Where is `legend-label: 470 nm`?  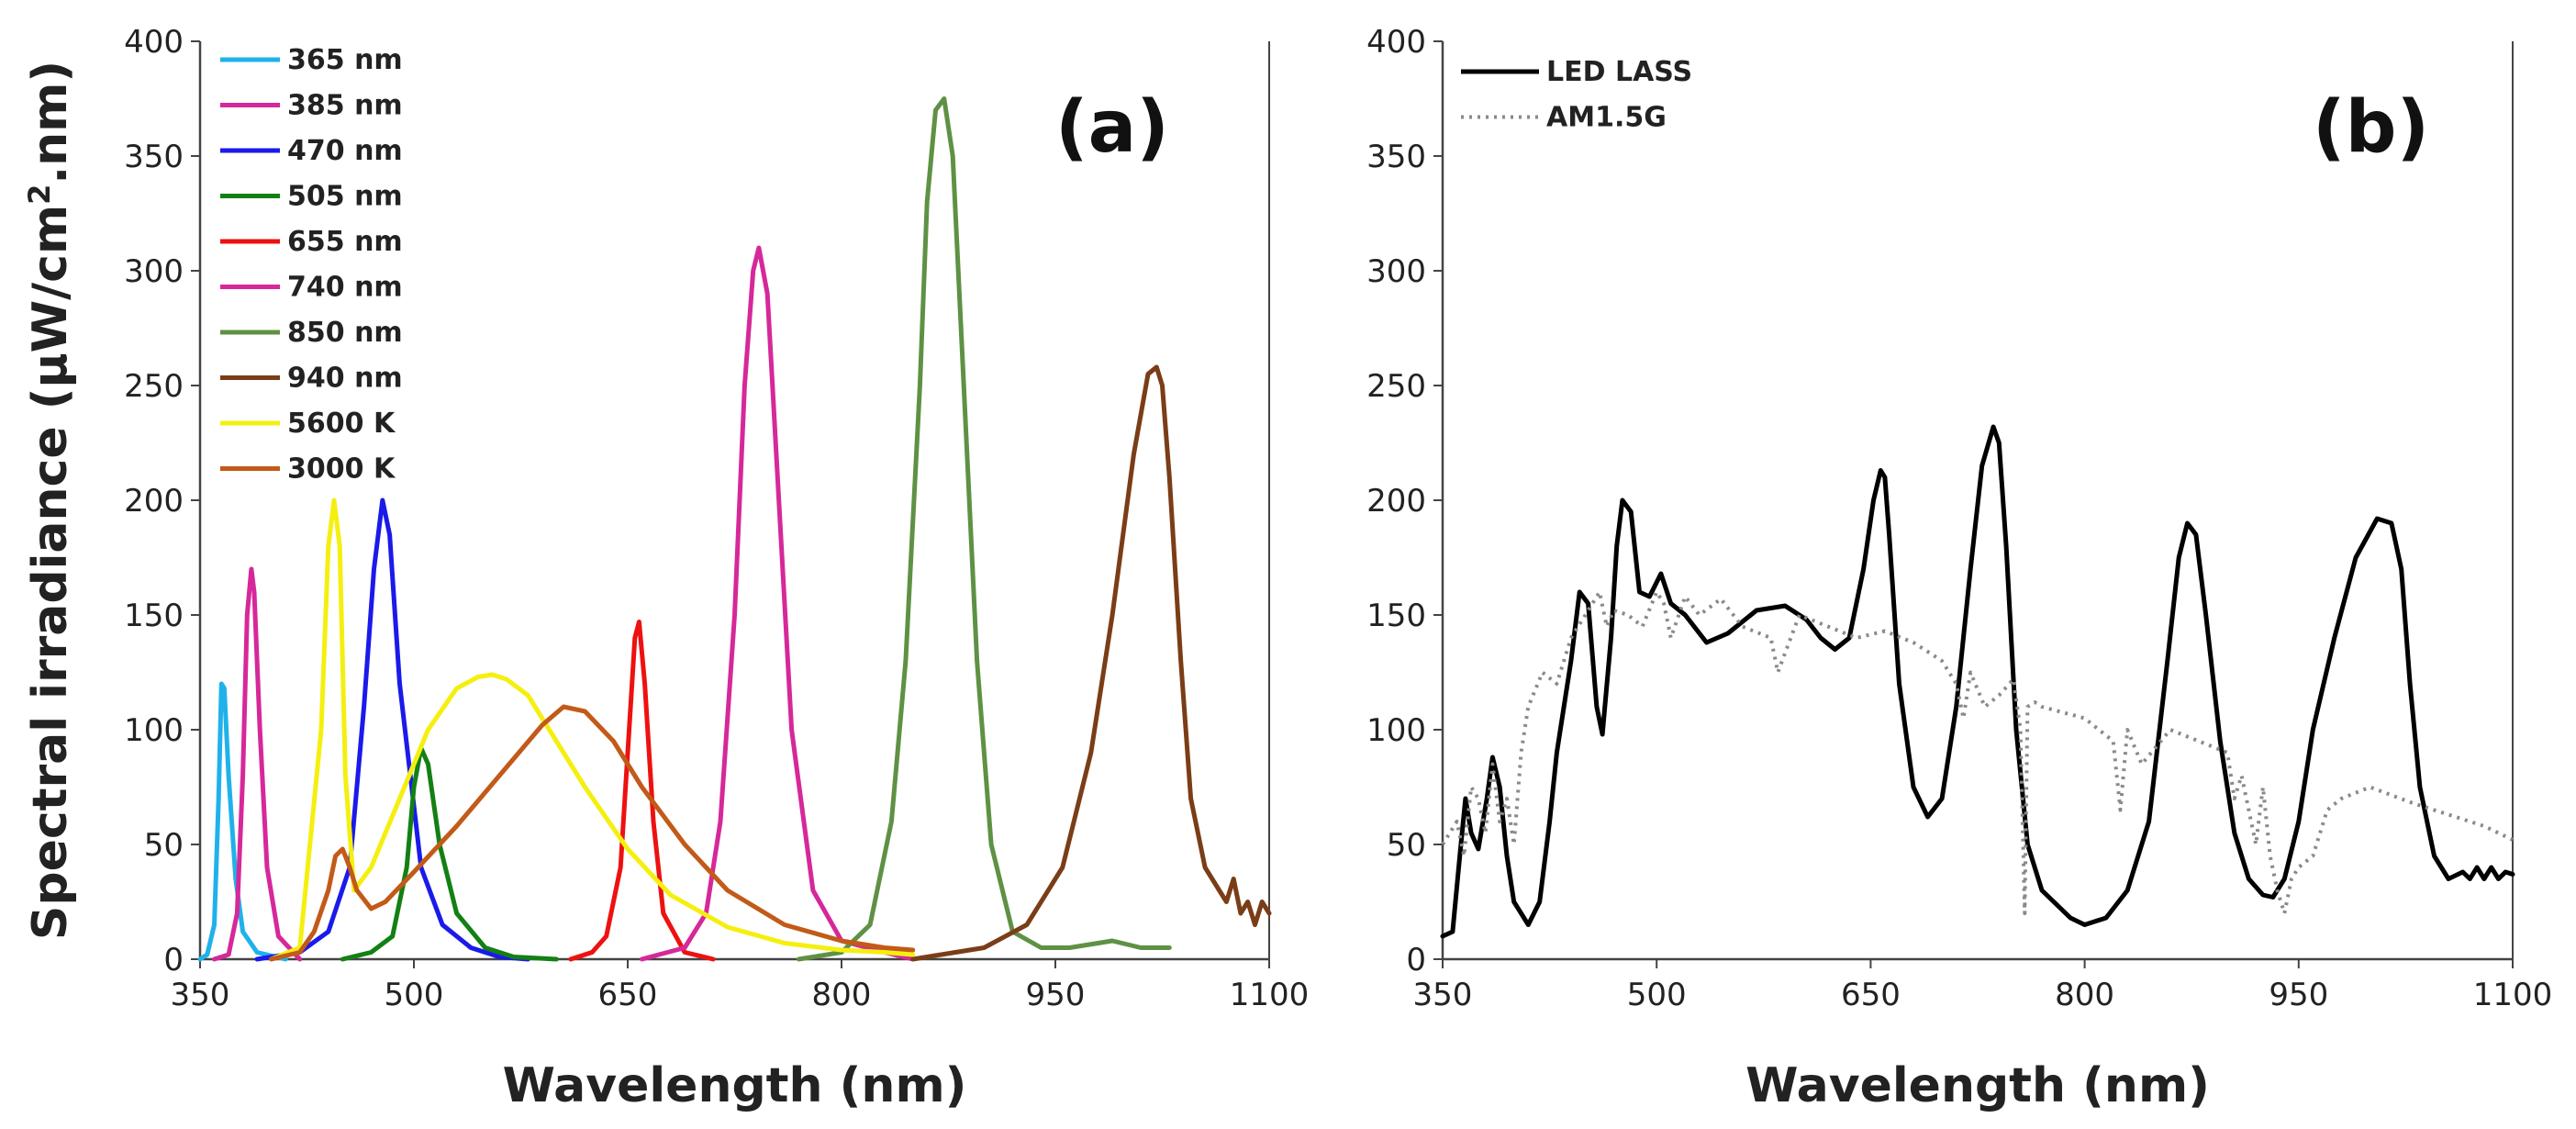
legend-label: 470 nm is located at coordinates (345, 151).